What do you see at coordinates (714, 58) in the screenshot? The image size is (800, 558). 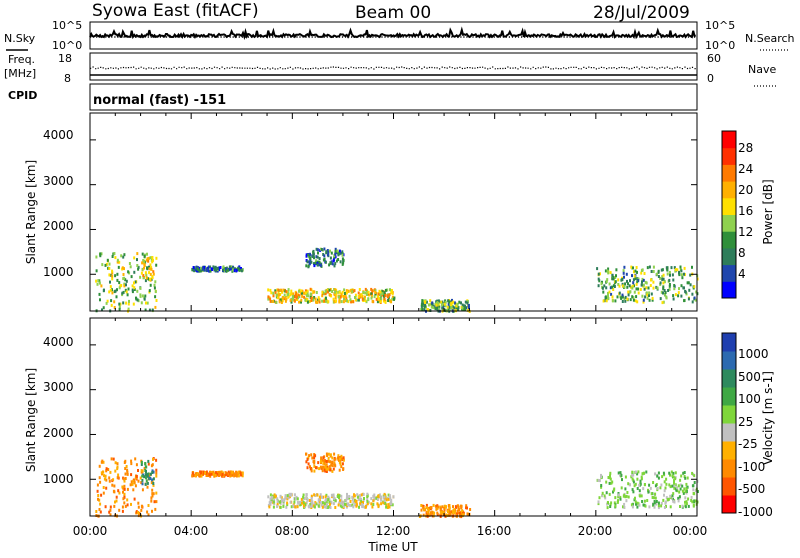 I see `nave-tick-top: 60` at bounding box center [714, 58].